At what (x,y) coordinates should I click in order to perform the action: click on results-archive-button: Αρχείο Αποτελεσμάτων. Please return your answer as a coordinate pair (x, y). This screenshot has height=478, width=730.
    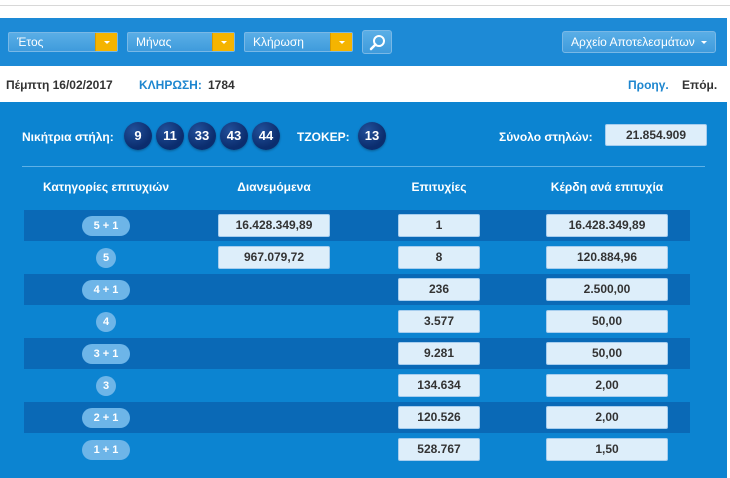
    Looking at the image, I should click on (639, 42).